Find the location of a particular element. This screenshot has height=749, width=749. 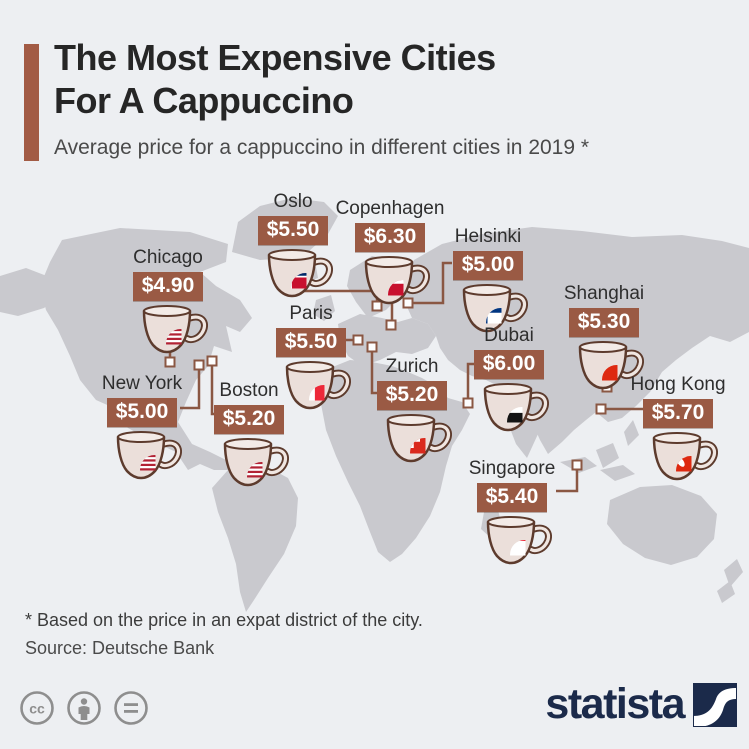

cc-icon is located at coordinates (37, 708).